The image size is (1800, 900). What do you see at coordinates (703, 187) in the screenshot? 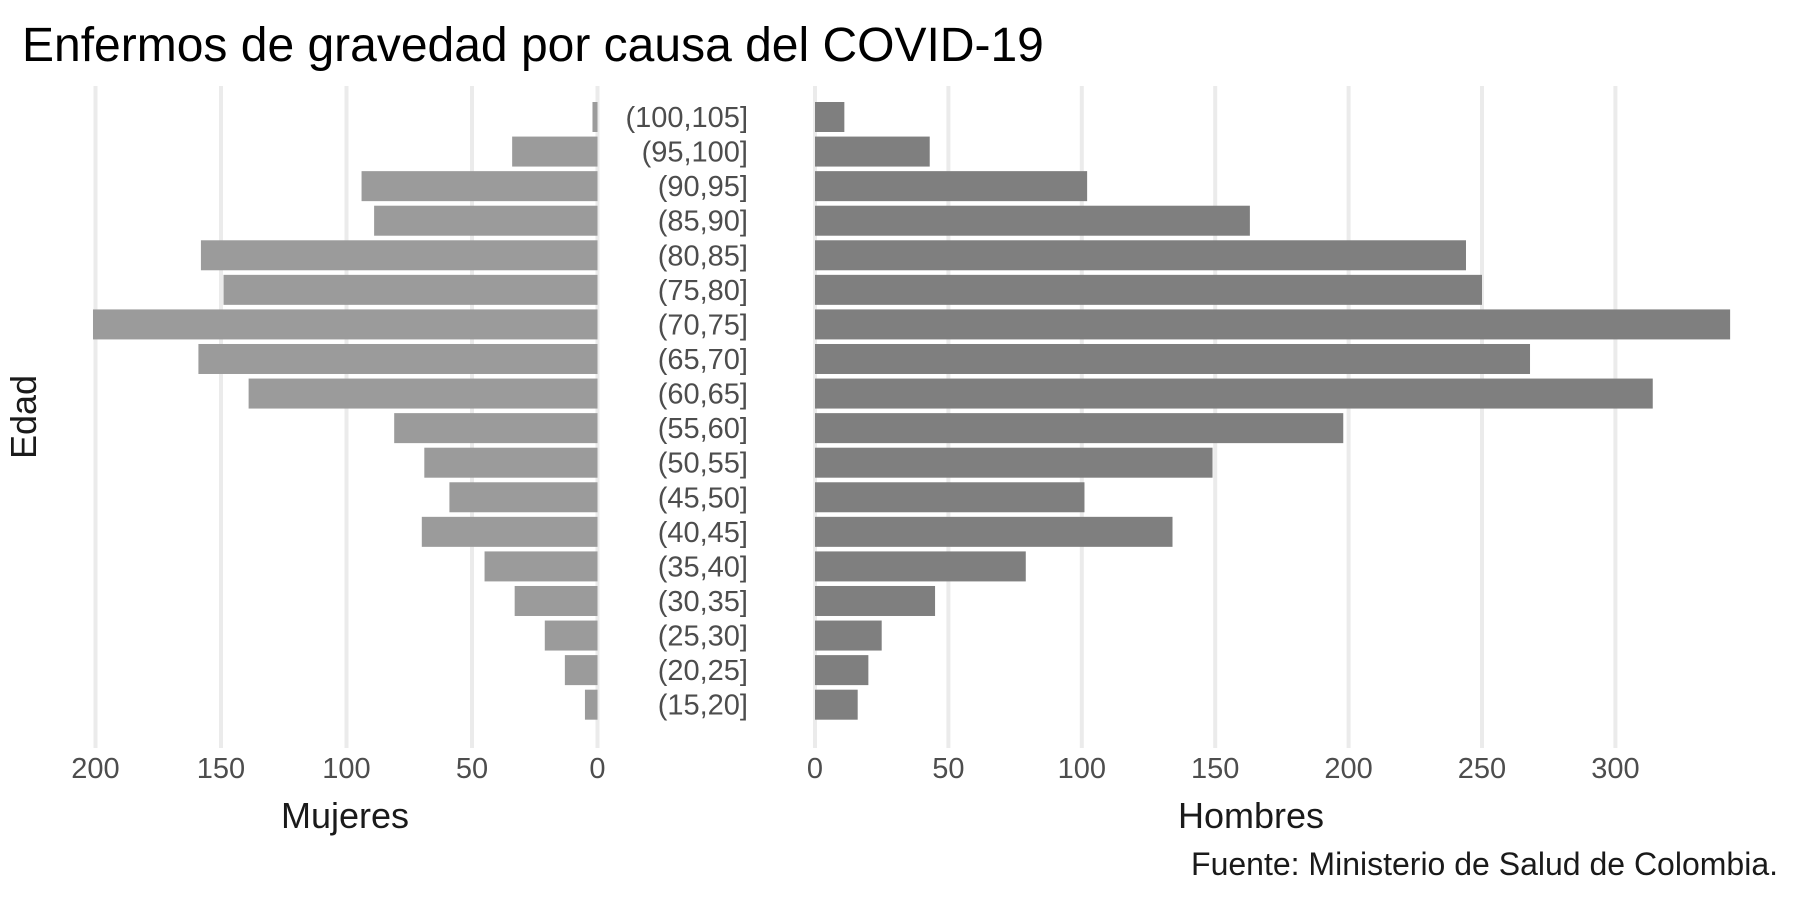
I see `age-tick-label: (90,95]` at bounding box center [703, 187].